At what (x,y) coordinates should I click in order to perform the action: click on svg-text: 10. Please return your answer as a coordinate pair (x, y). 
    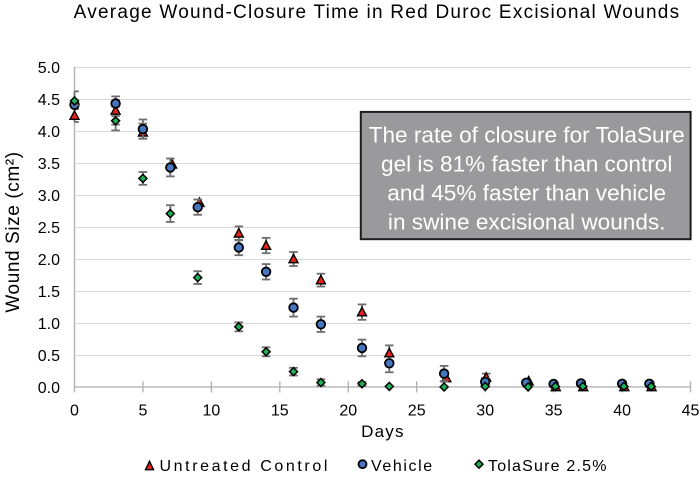
    Looking at the image, I should click on (212, 411).